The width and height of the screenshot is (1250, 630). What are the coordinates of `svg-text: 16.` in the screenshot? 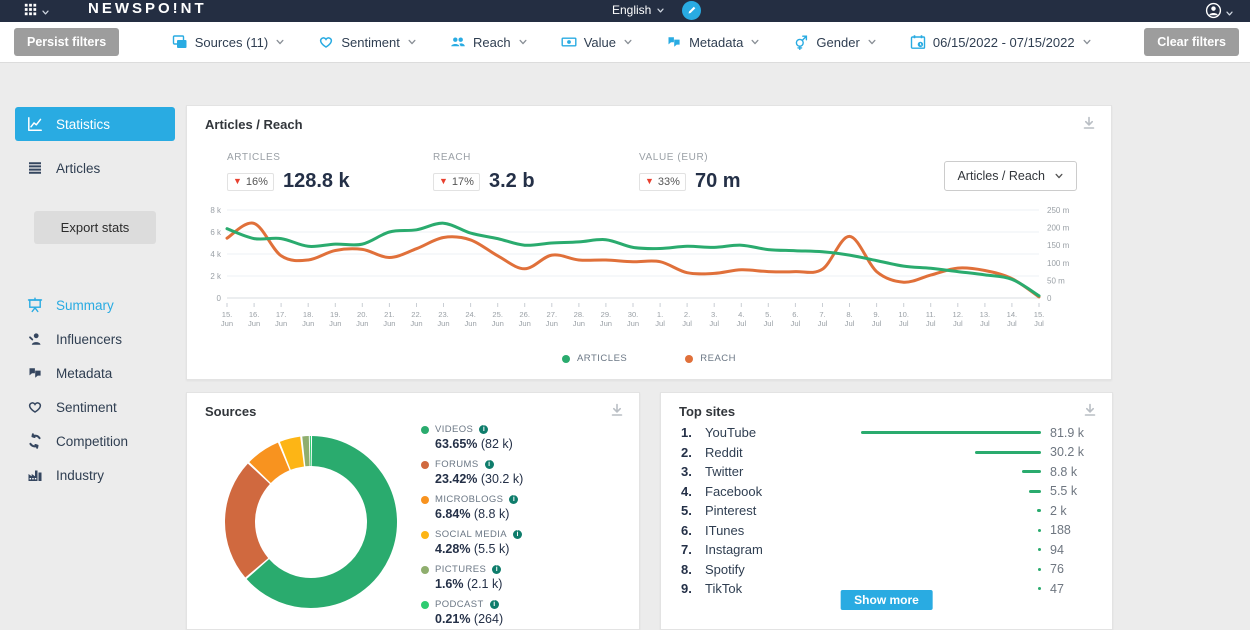 It's located at (254, 314).